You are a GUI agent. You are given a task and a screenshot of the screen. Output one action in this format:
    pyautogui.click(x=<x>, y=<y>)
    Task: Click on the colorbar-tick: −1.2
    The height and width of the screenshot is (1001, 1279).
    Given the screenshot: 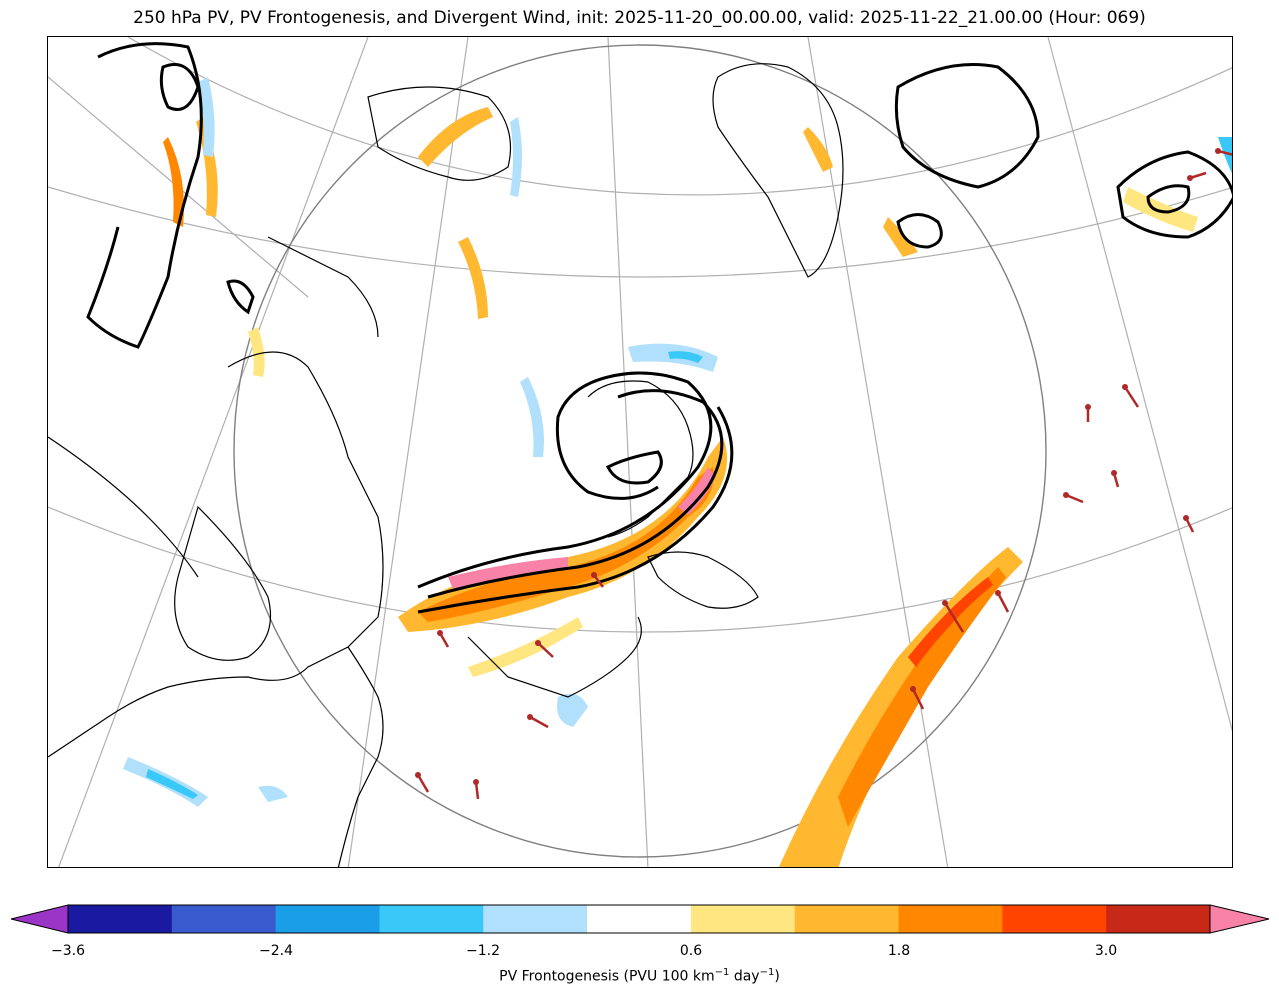 What is the action you would take?
    pyautogui.click(x=483, y=951)
    